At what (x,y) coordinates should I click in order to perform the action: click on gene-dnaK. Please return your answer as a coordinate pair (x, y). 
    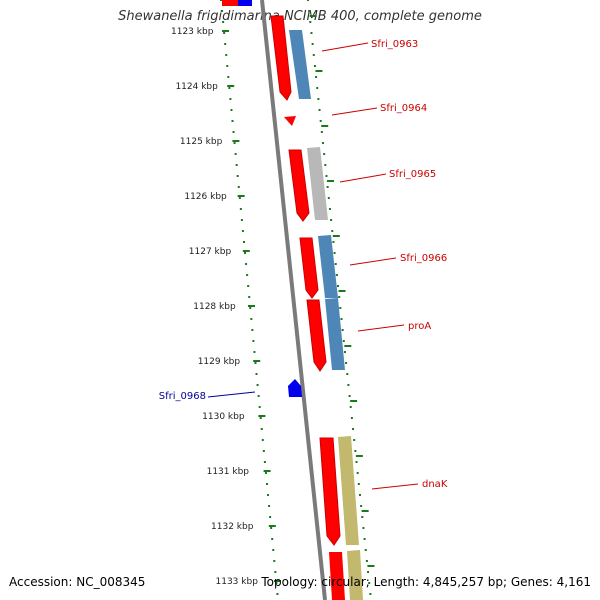
    Looking at the image, I should click on (330, 491).